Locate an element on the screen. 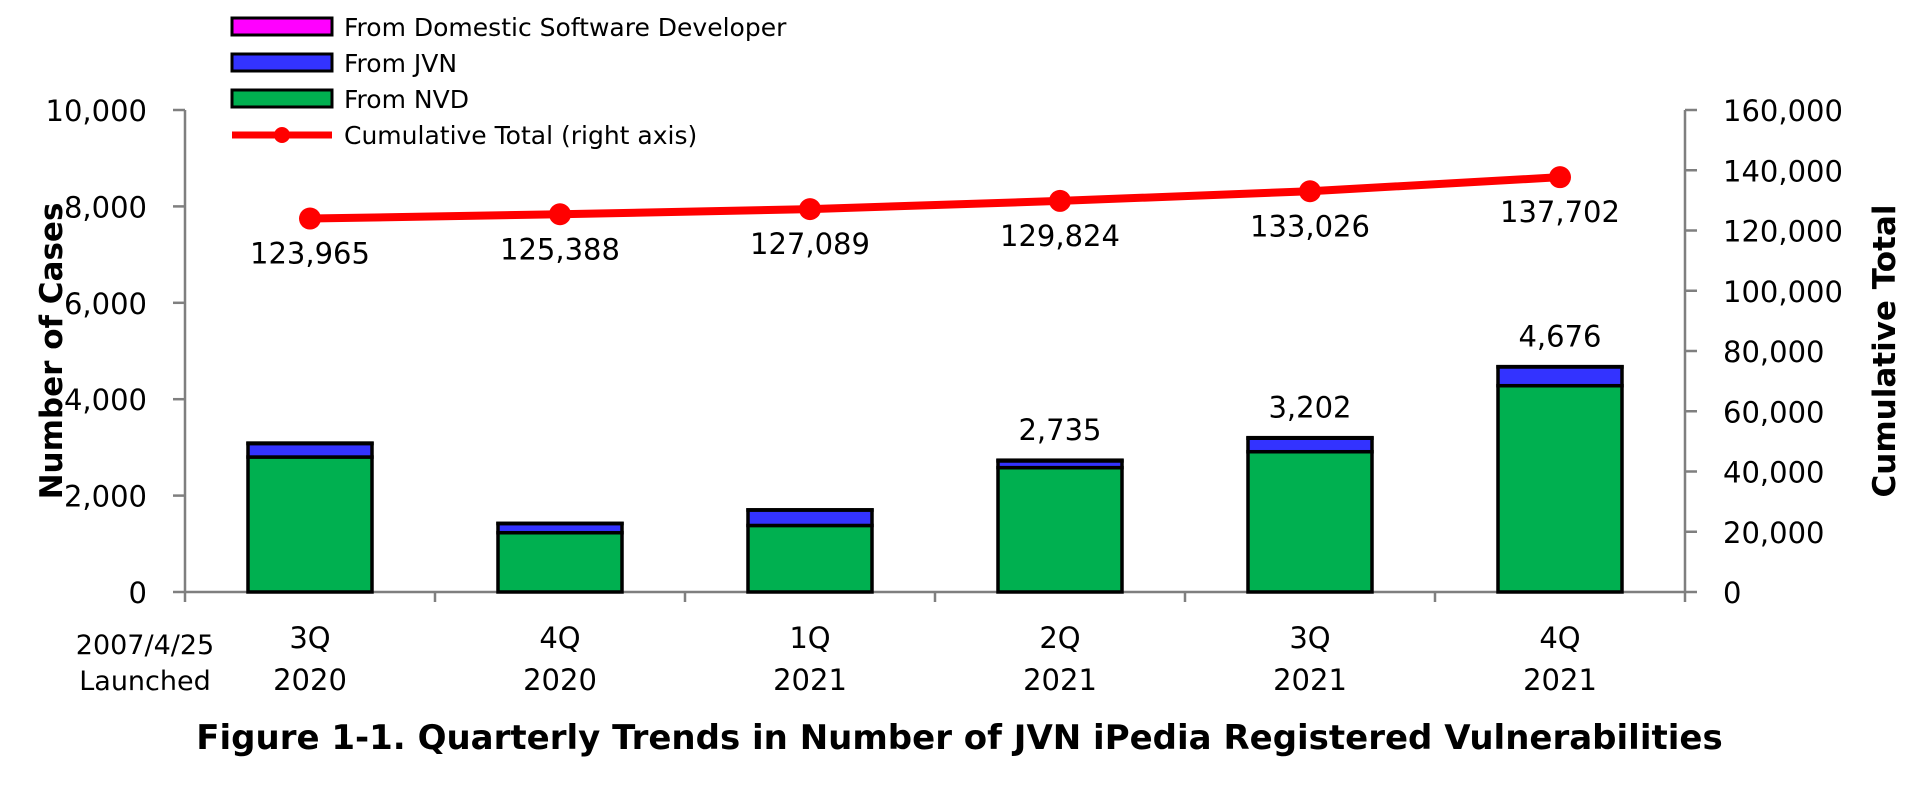 The width and height of the screenshot is (1919, 786). left-axis-tick-label: 0 is located at coordinates (138, 593).